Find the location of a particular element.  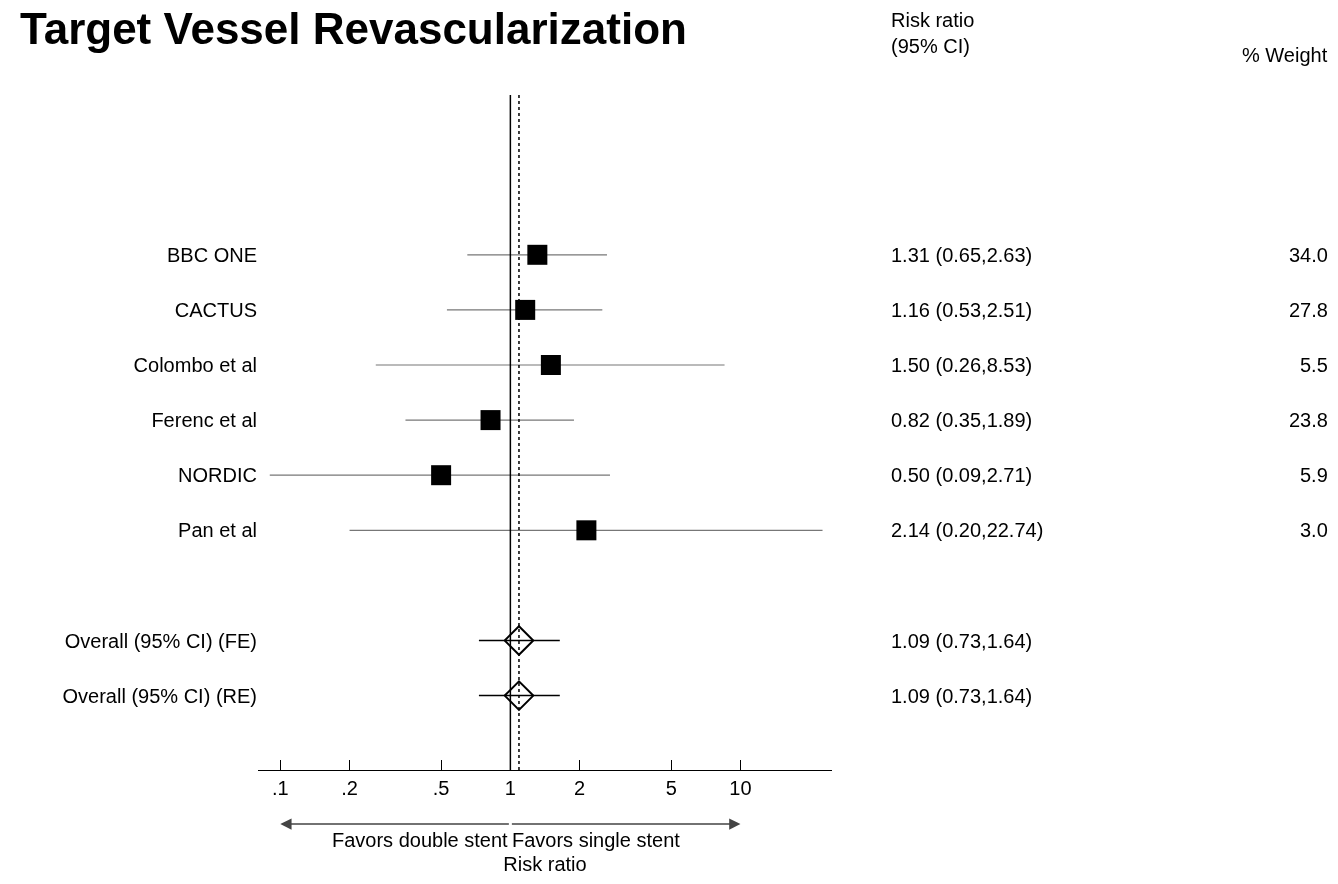

text: 34.0 is located at coordinates (1308, 255).